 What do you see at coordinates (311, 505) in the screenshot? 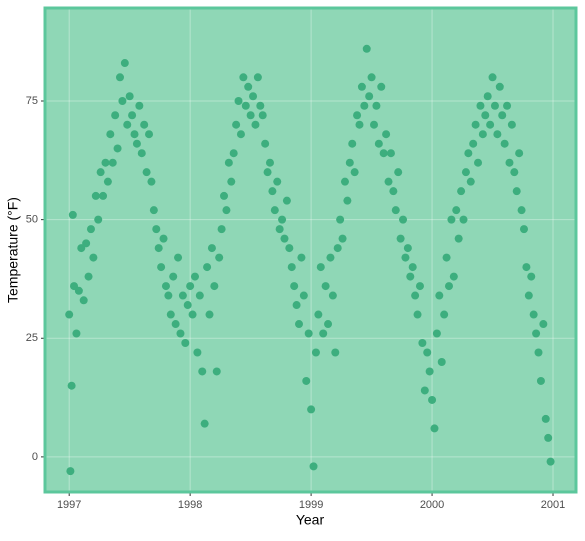
I see `x-tick-label: 1999` at bounding box center [311, 505].